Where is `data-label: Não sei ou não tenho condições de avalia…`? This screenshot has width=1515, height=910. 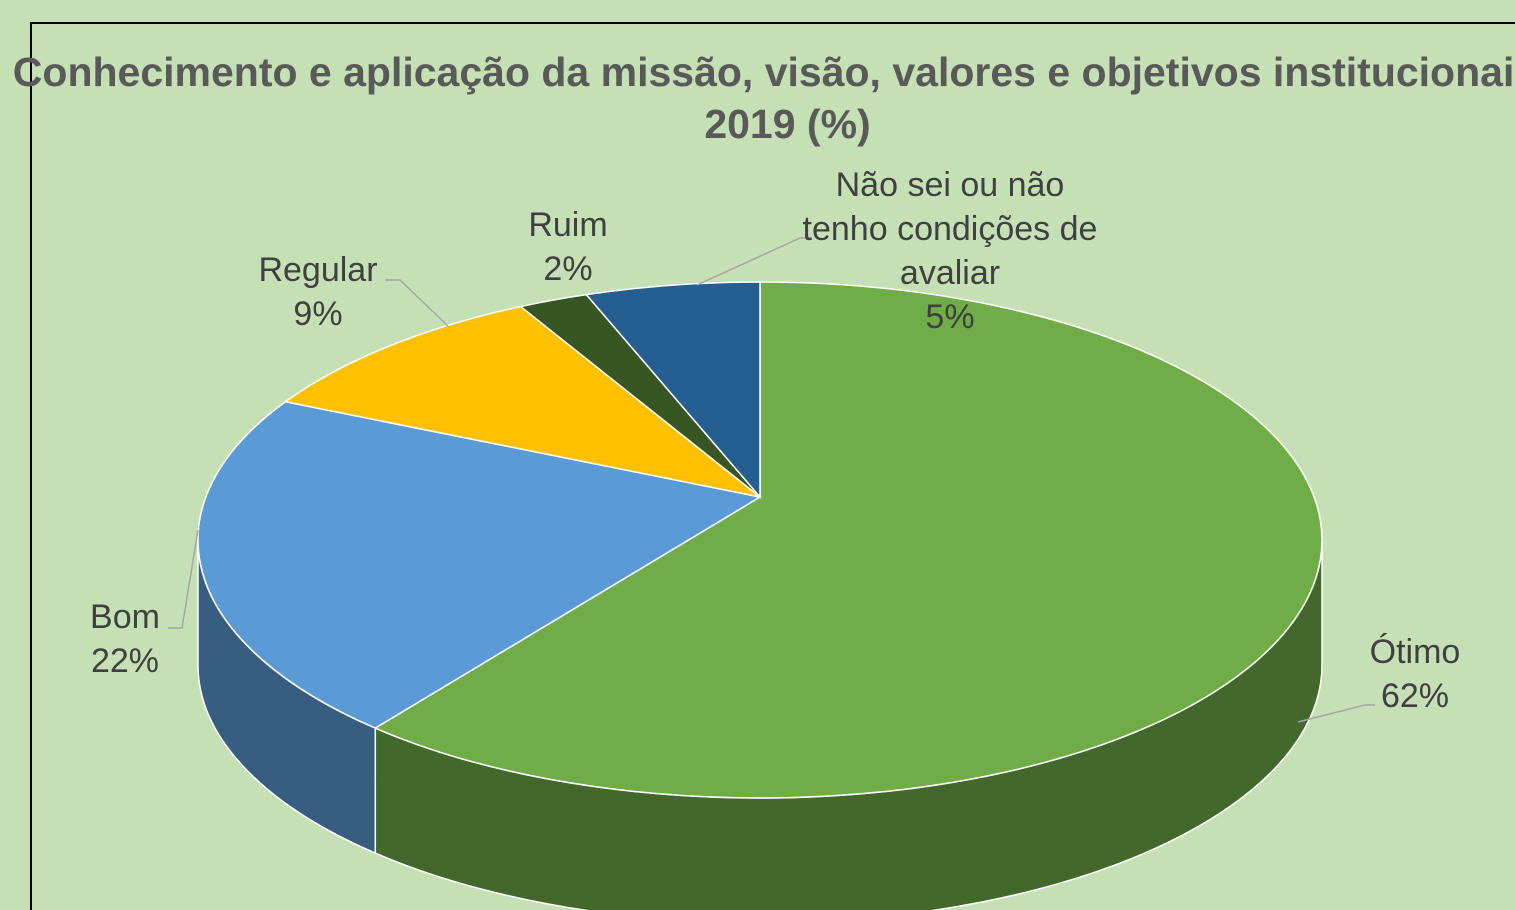 data-label: Não sei ou não tenho condições de avalia… is located at coordinates (950, 251).